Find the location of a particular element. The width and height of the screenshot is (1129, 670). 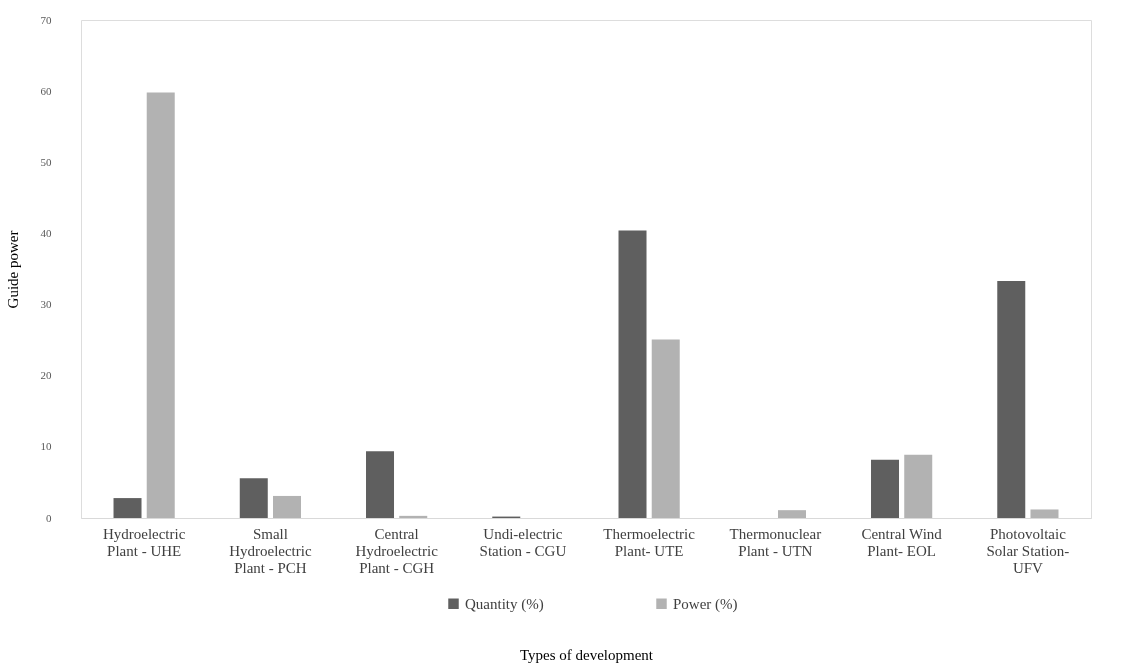

x-tick-label: Thermoelectric Plant- UTE is located at coordinates (649, 542).